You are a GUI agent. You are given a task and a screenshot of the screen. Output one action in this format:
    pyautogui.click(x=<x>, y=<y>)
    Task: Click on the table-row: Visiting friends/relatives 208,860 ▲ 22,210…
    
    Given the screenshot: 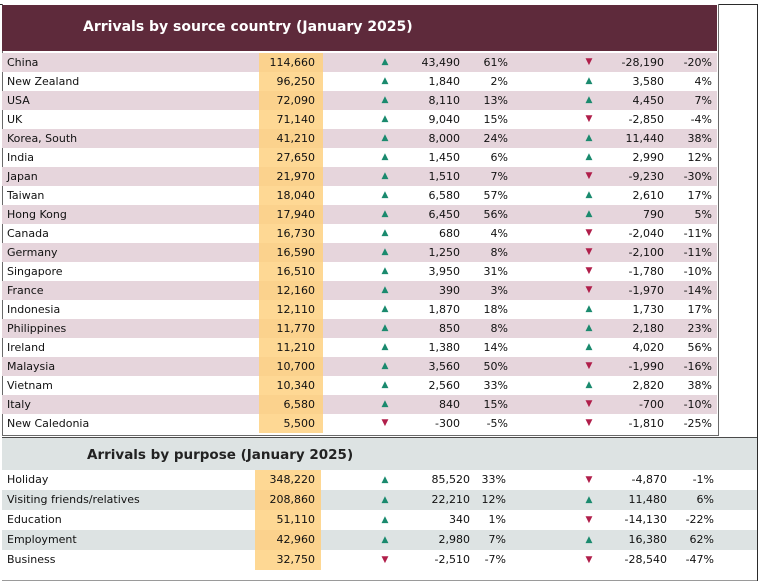 What is the action you would take?
    pyautogui.click(x=379, y=500)
    